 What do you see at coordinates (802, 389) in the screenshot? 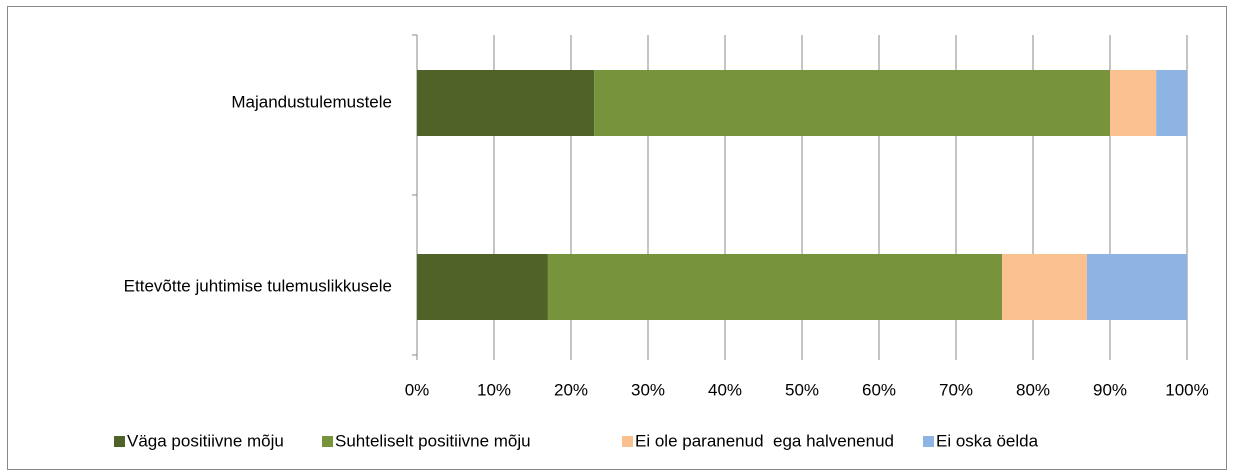
I see `x-tick-label: 50%` at bounding box center [802, 389].